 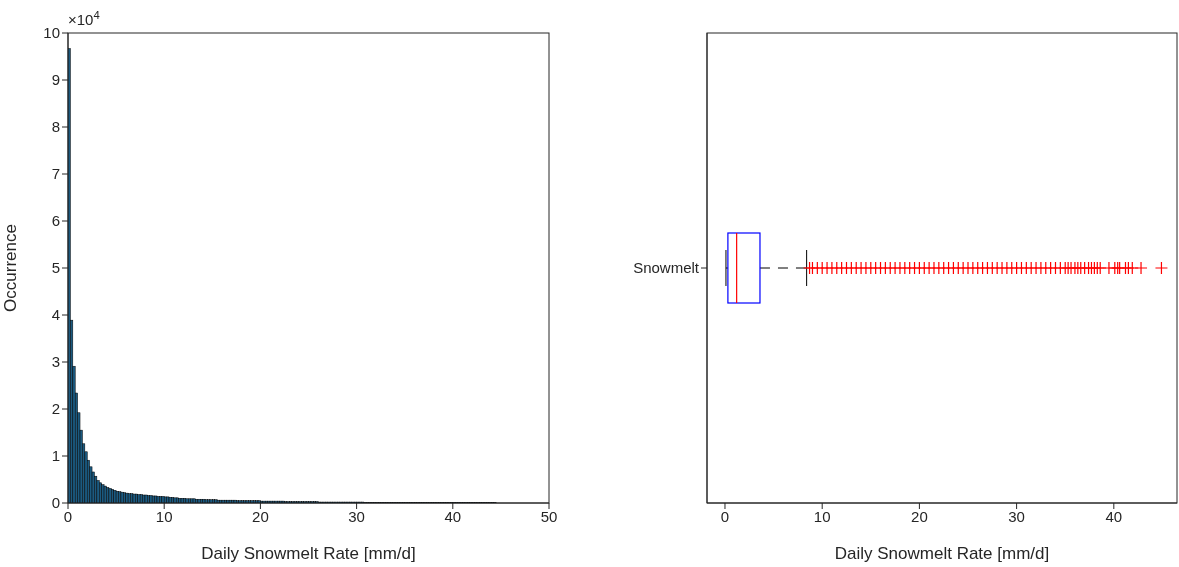 I want to click on y-tick-label: 3, so click(x=55, y=362).